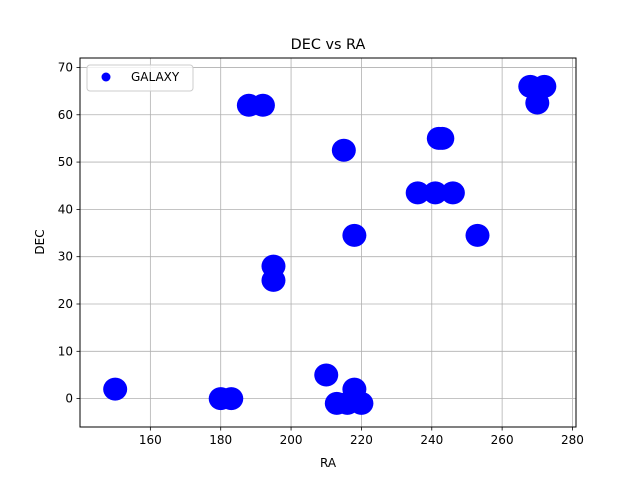 The height and width of the screenshot is (480, 640). Describe the element at coordinates (65, 257) in the screenshot. I see `y-tick-label: 30` at that location.